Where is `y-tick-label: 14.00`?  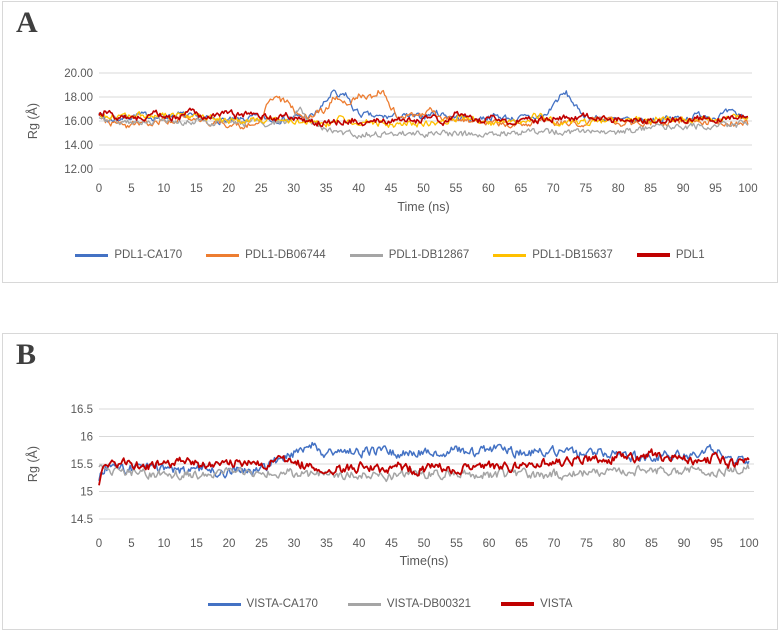
y-tick-label: 14.00 is located at coordinates (78, 146).